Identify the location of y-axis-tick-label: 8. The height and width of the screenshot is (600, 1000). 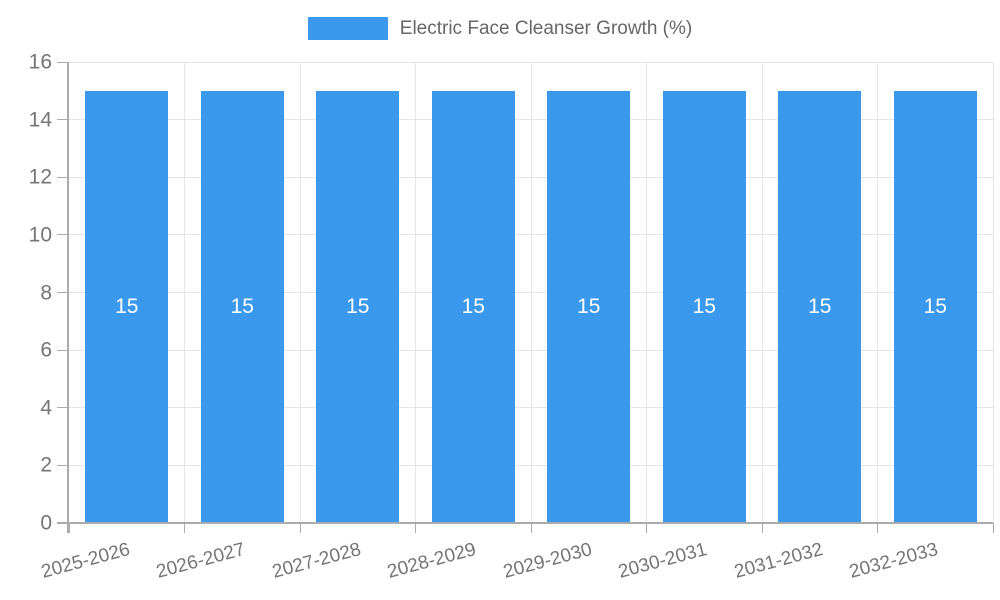
(46, 292).